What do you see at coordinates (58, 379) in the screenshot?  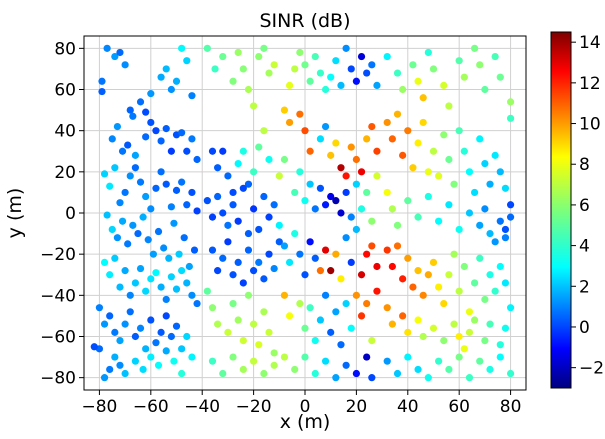 I see `y-tick-label: −80` at bounding box center [58, 379].